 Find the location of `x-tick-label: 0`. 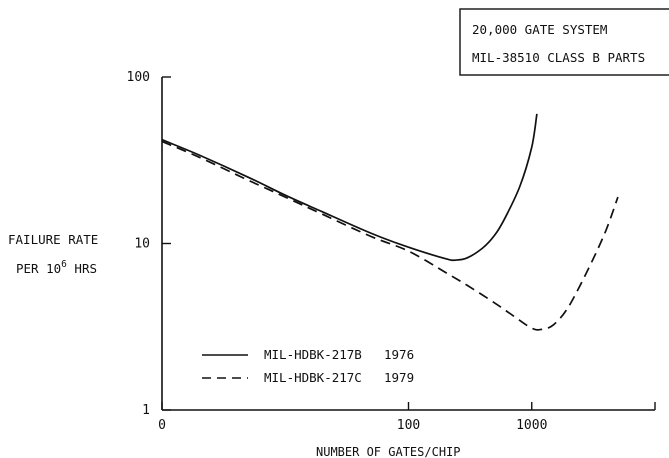

x-tick-label: 0 is located at coordinates (162, 425).